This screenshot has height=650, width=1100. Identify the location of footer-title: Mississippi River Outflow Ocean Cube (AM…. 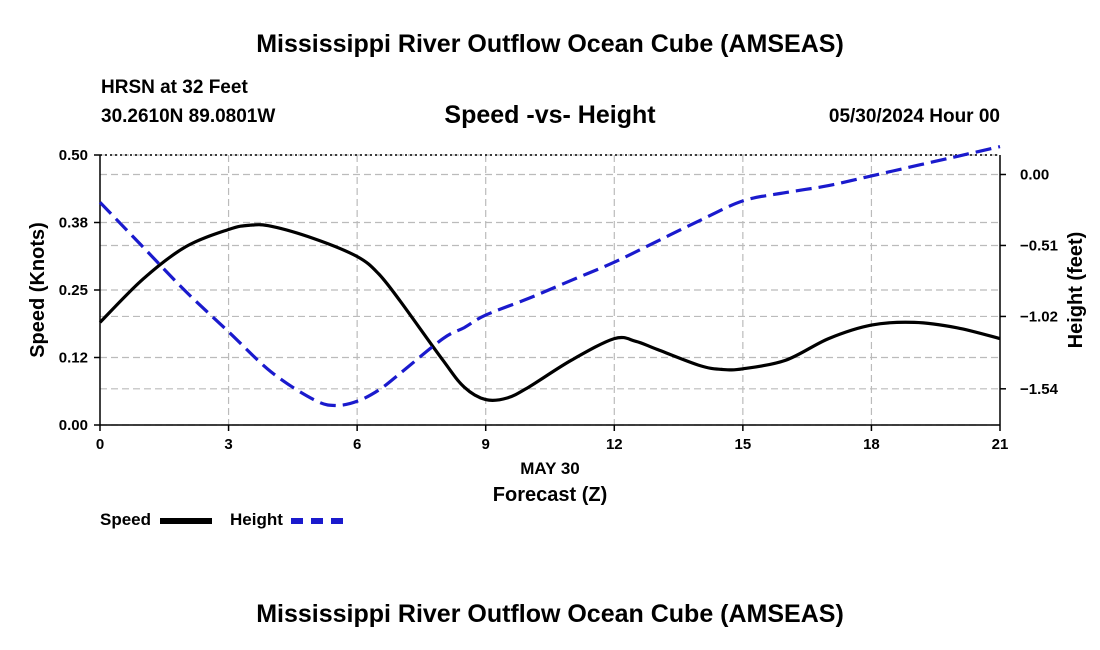
(550, 614).